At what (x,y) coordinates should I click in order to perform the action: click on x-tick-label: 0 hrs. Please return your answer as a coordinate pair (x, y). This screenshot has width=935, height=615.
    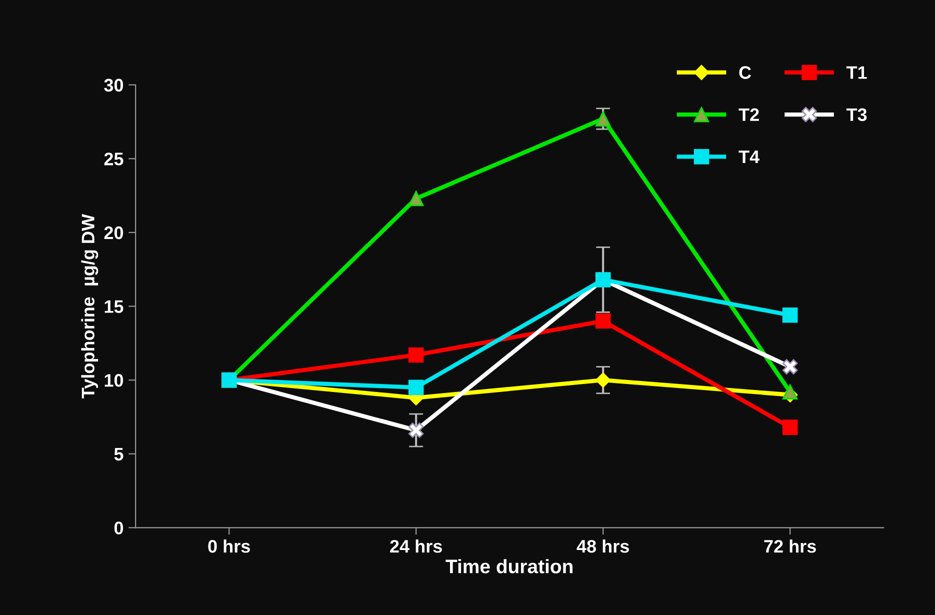
    Looking at the image, I should click on (229, 546).